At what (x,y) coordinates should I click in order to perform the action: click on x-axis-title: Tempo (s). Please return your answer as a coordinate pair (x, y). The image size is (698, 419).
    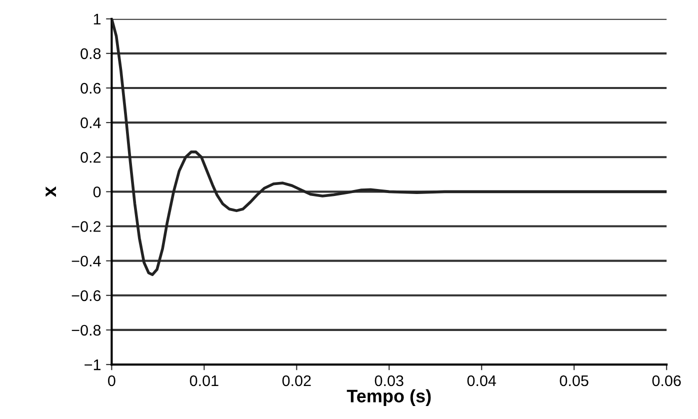
    Looking at the image, I should click on (388, 397).